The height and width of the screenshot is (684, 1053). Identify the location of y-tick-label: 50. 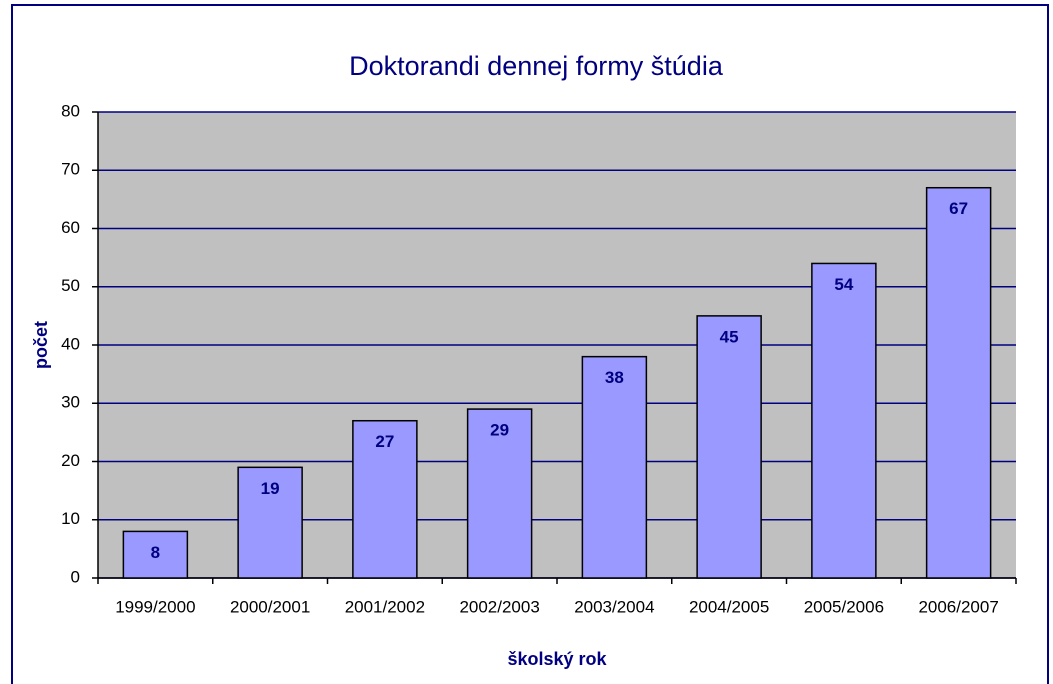
(70, 285).